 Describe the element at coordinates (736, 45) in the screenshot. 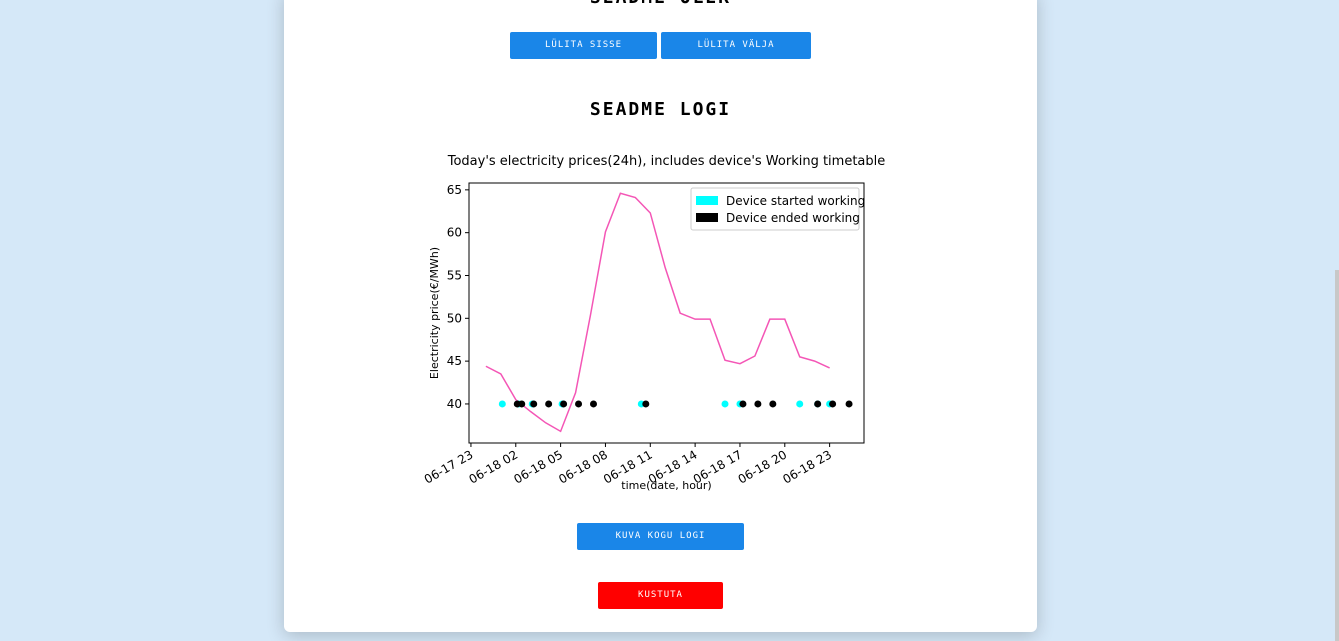

I see `button: LÜLITA VÄLJA` at that location.